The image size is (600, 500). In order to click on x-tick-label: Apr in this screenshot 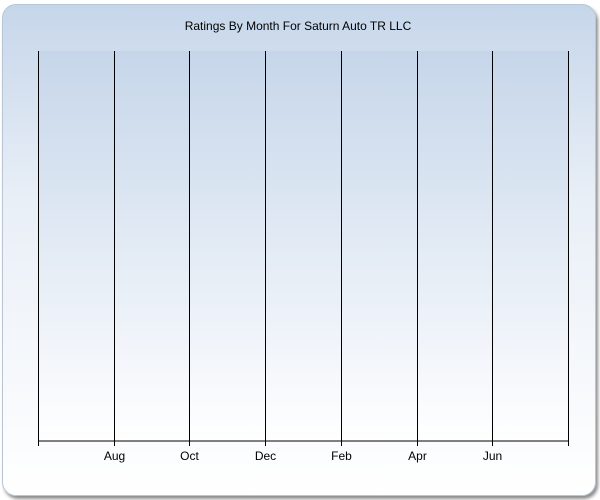, I will do `click(417, 456)`.